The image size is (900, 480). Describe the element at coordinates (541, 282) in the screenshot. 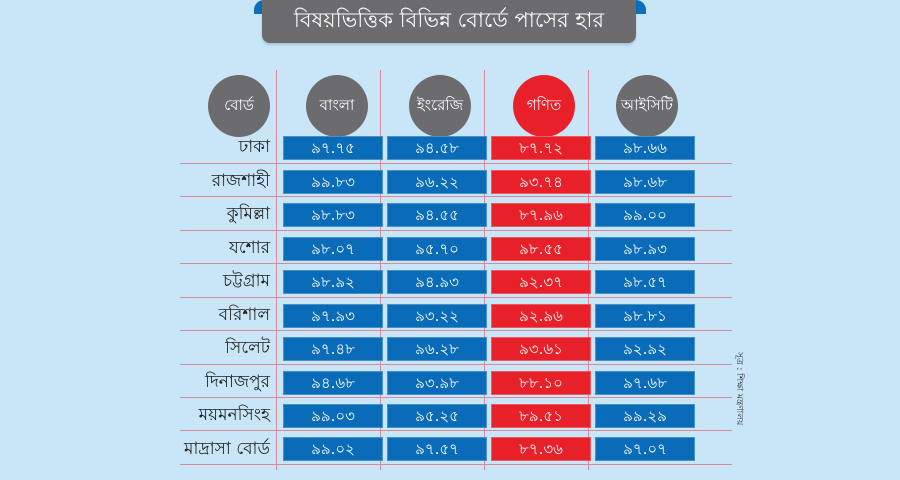

I see `cell-math: ৯২.৩৭` at that location.